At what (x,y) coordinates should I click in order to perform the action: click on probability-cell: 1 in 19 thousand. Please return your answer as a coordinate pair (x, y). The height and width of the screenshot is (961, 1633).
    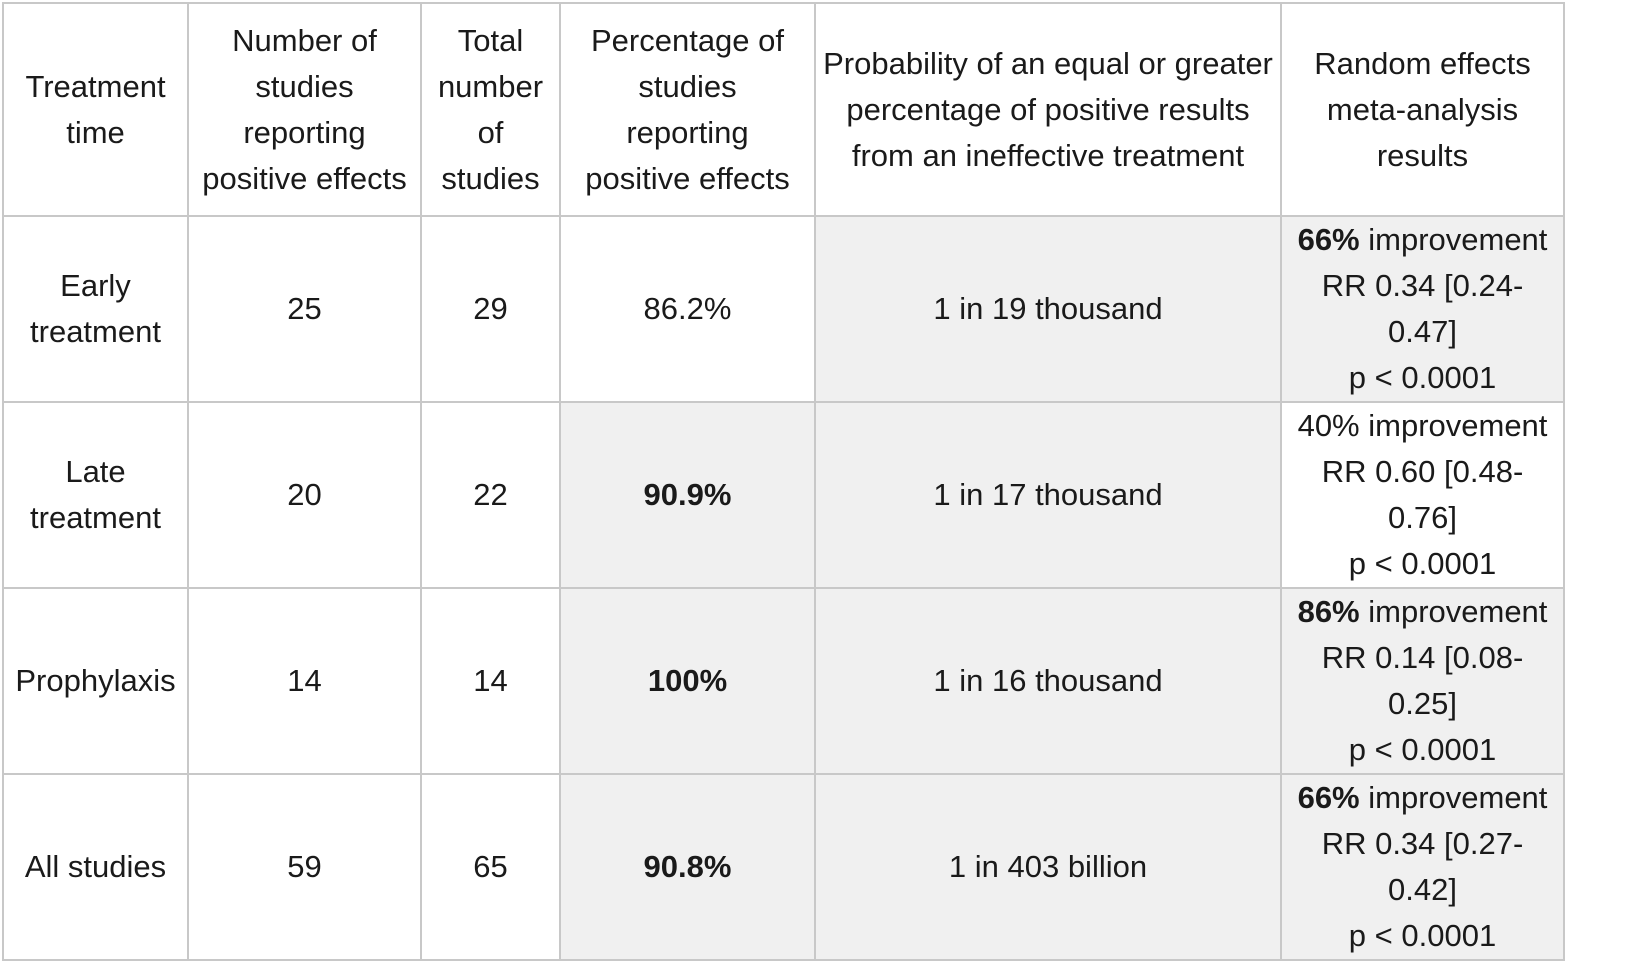
    Looking at the image, I should click on (1048, 309).